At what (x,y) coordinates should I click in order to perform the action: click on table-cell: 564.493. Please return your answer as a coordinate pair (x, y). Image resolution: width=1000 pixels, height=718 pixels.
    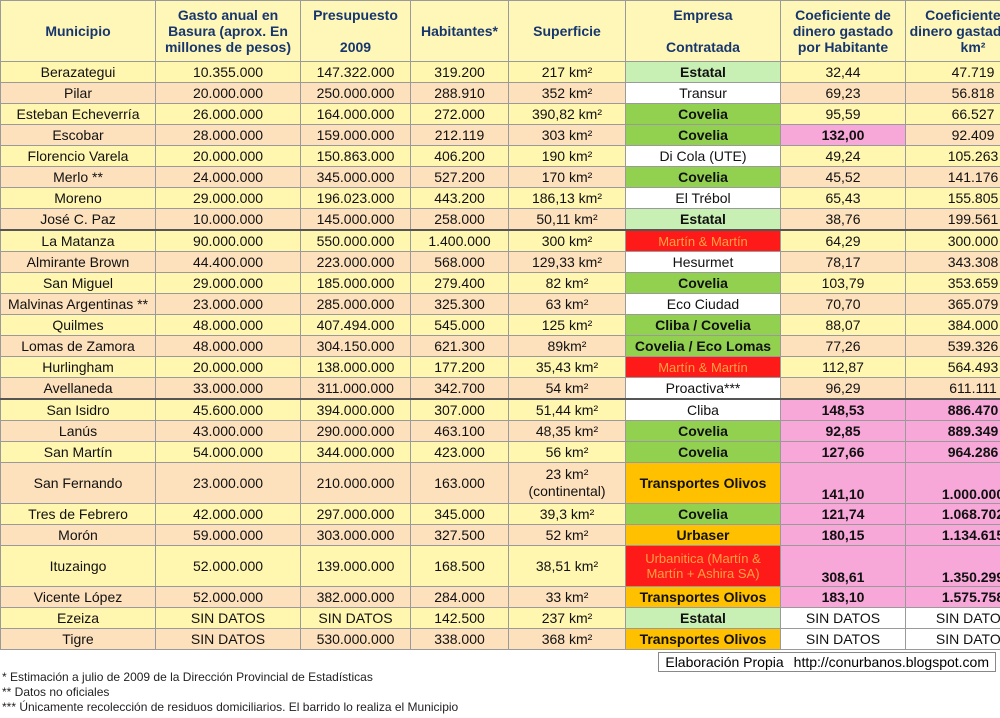
    Looking at the image, I should click on (952, 367).